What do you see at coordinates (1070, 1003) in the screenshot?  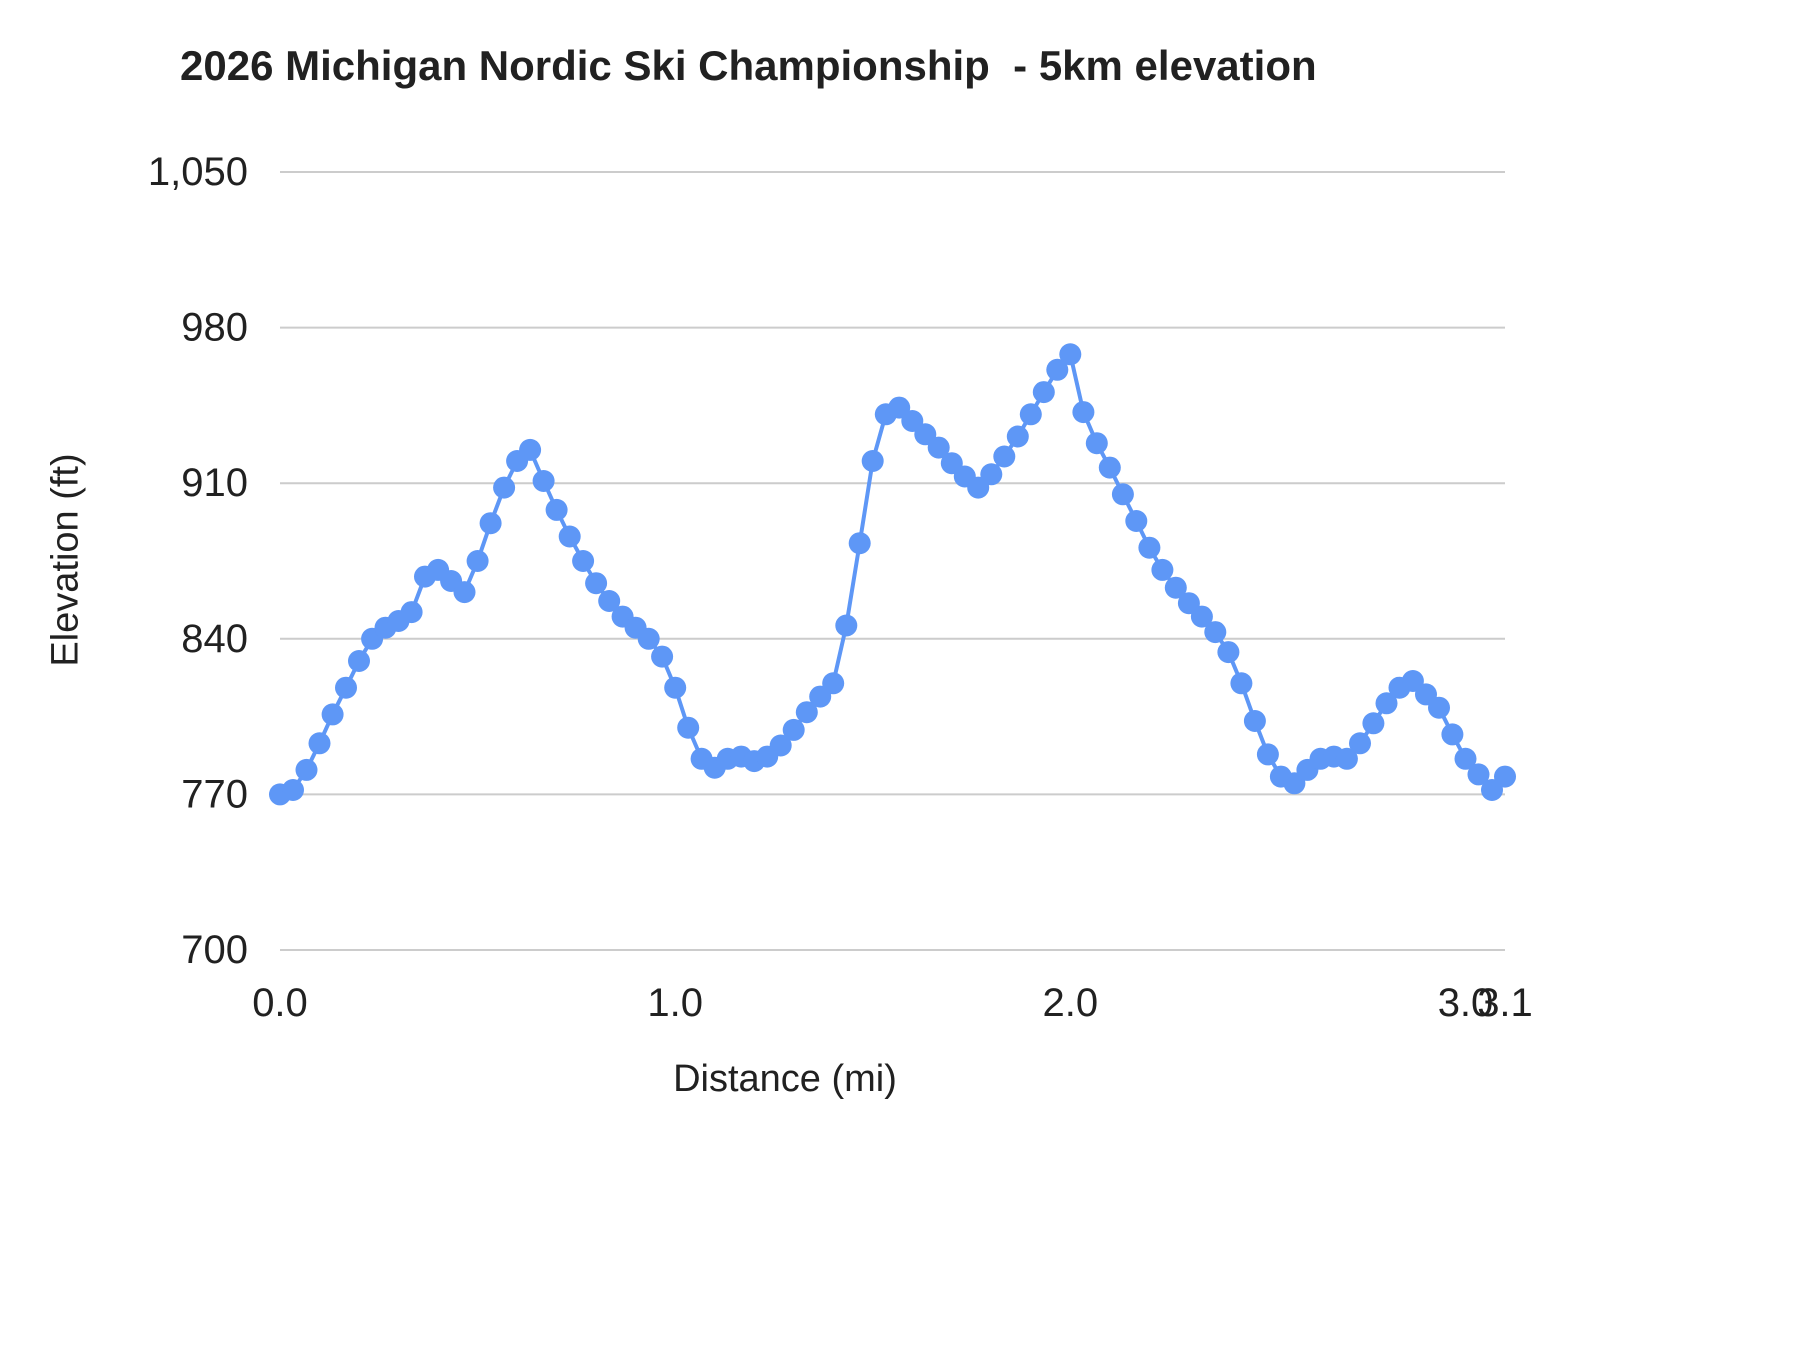 I see `svg-text: 2.0` at bounding box center [1070, 1003].